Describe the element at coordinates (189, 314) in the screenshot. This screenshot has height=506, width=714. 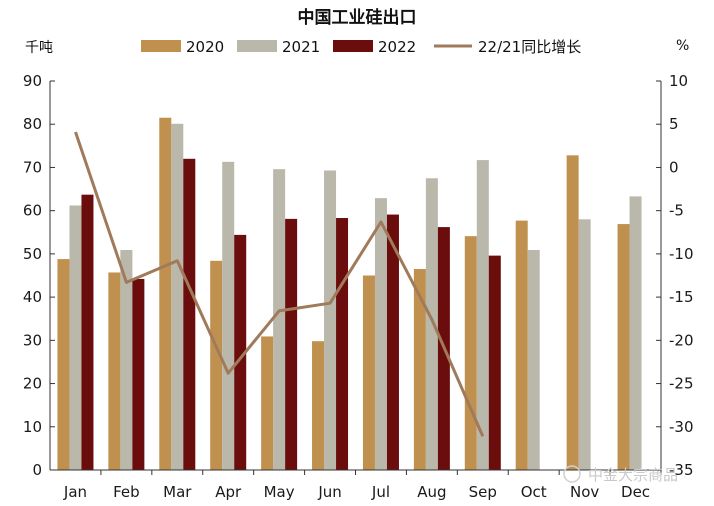
I see `bar-2022-Mar` at that location.